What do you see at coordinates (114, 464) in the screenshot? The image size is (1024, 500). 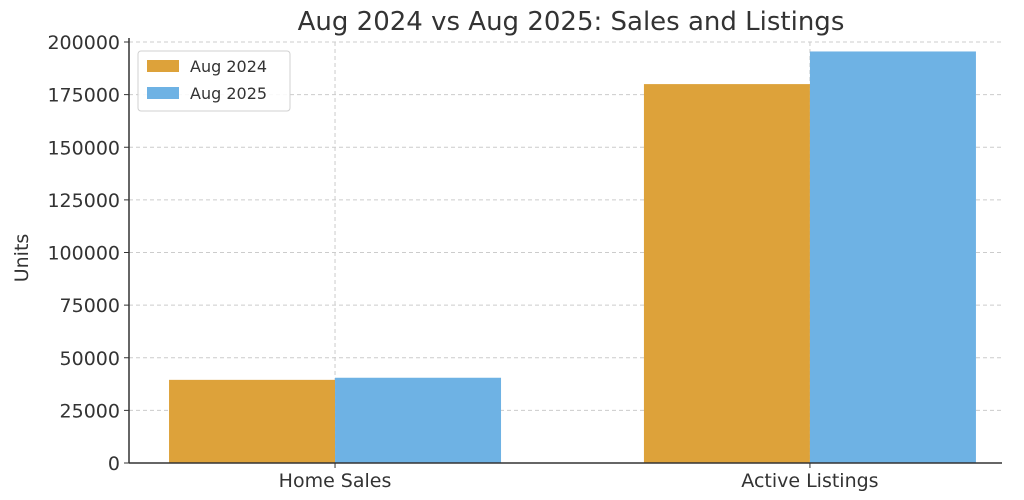 I see `y-tick-label: 0` at bounding box center [114, 464].